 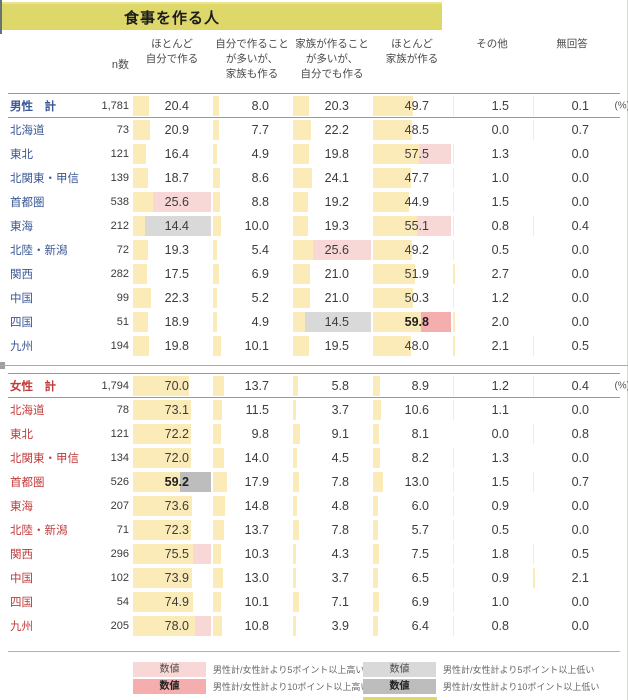 What do you see at coordinates (340, 602) in the screenshot?
I see `value-text: 7.1` at bounding box center [340, 602].